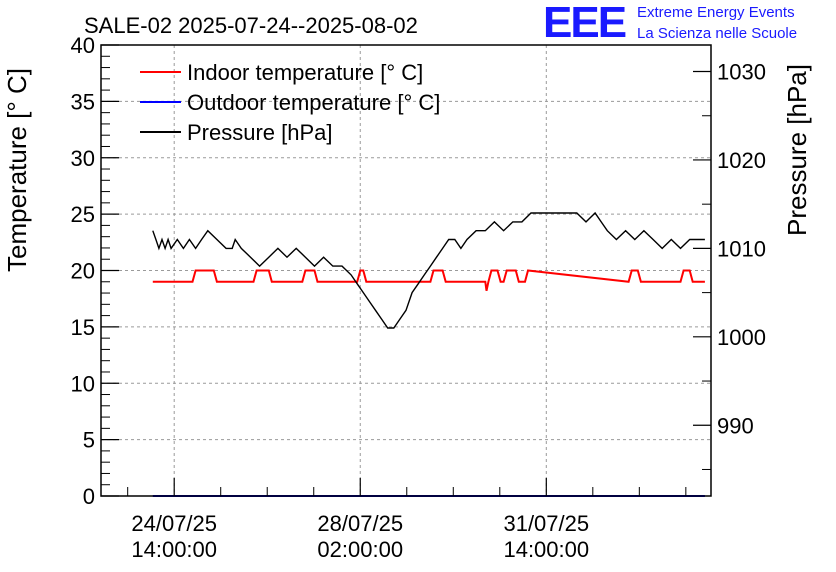  Describe the element at coordinates (716, 12) in the screenshot. I see `logo-tagline-1: Extreme Energy Events` at that location.